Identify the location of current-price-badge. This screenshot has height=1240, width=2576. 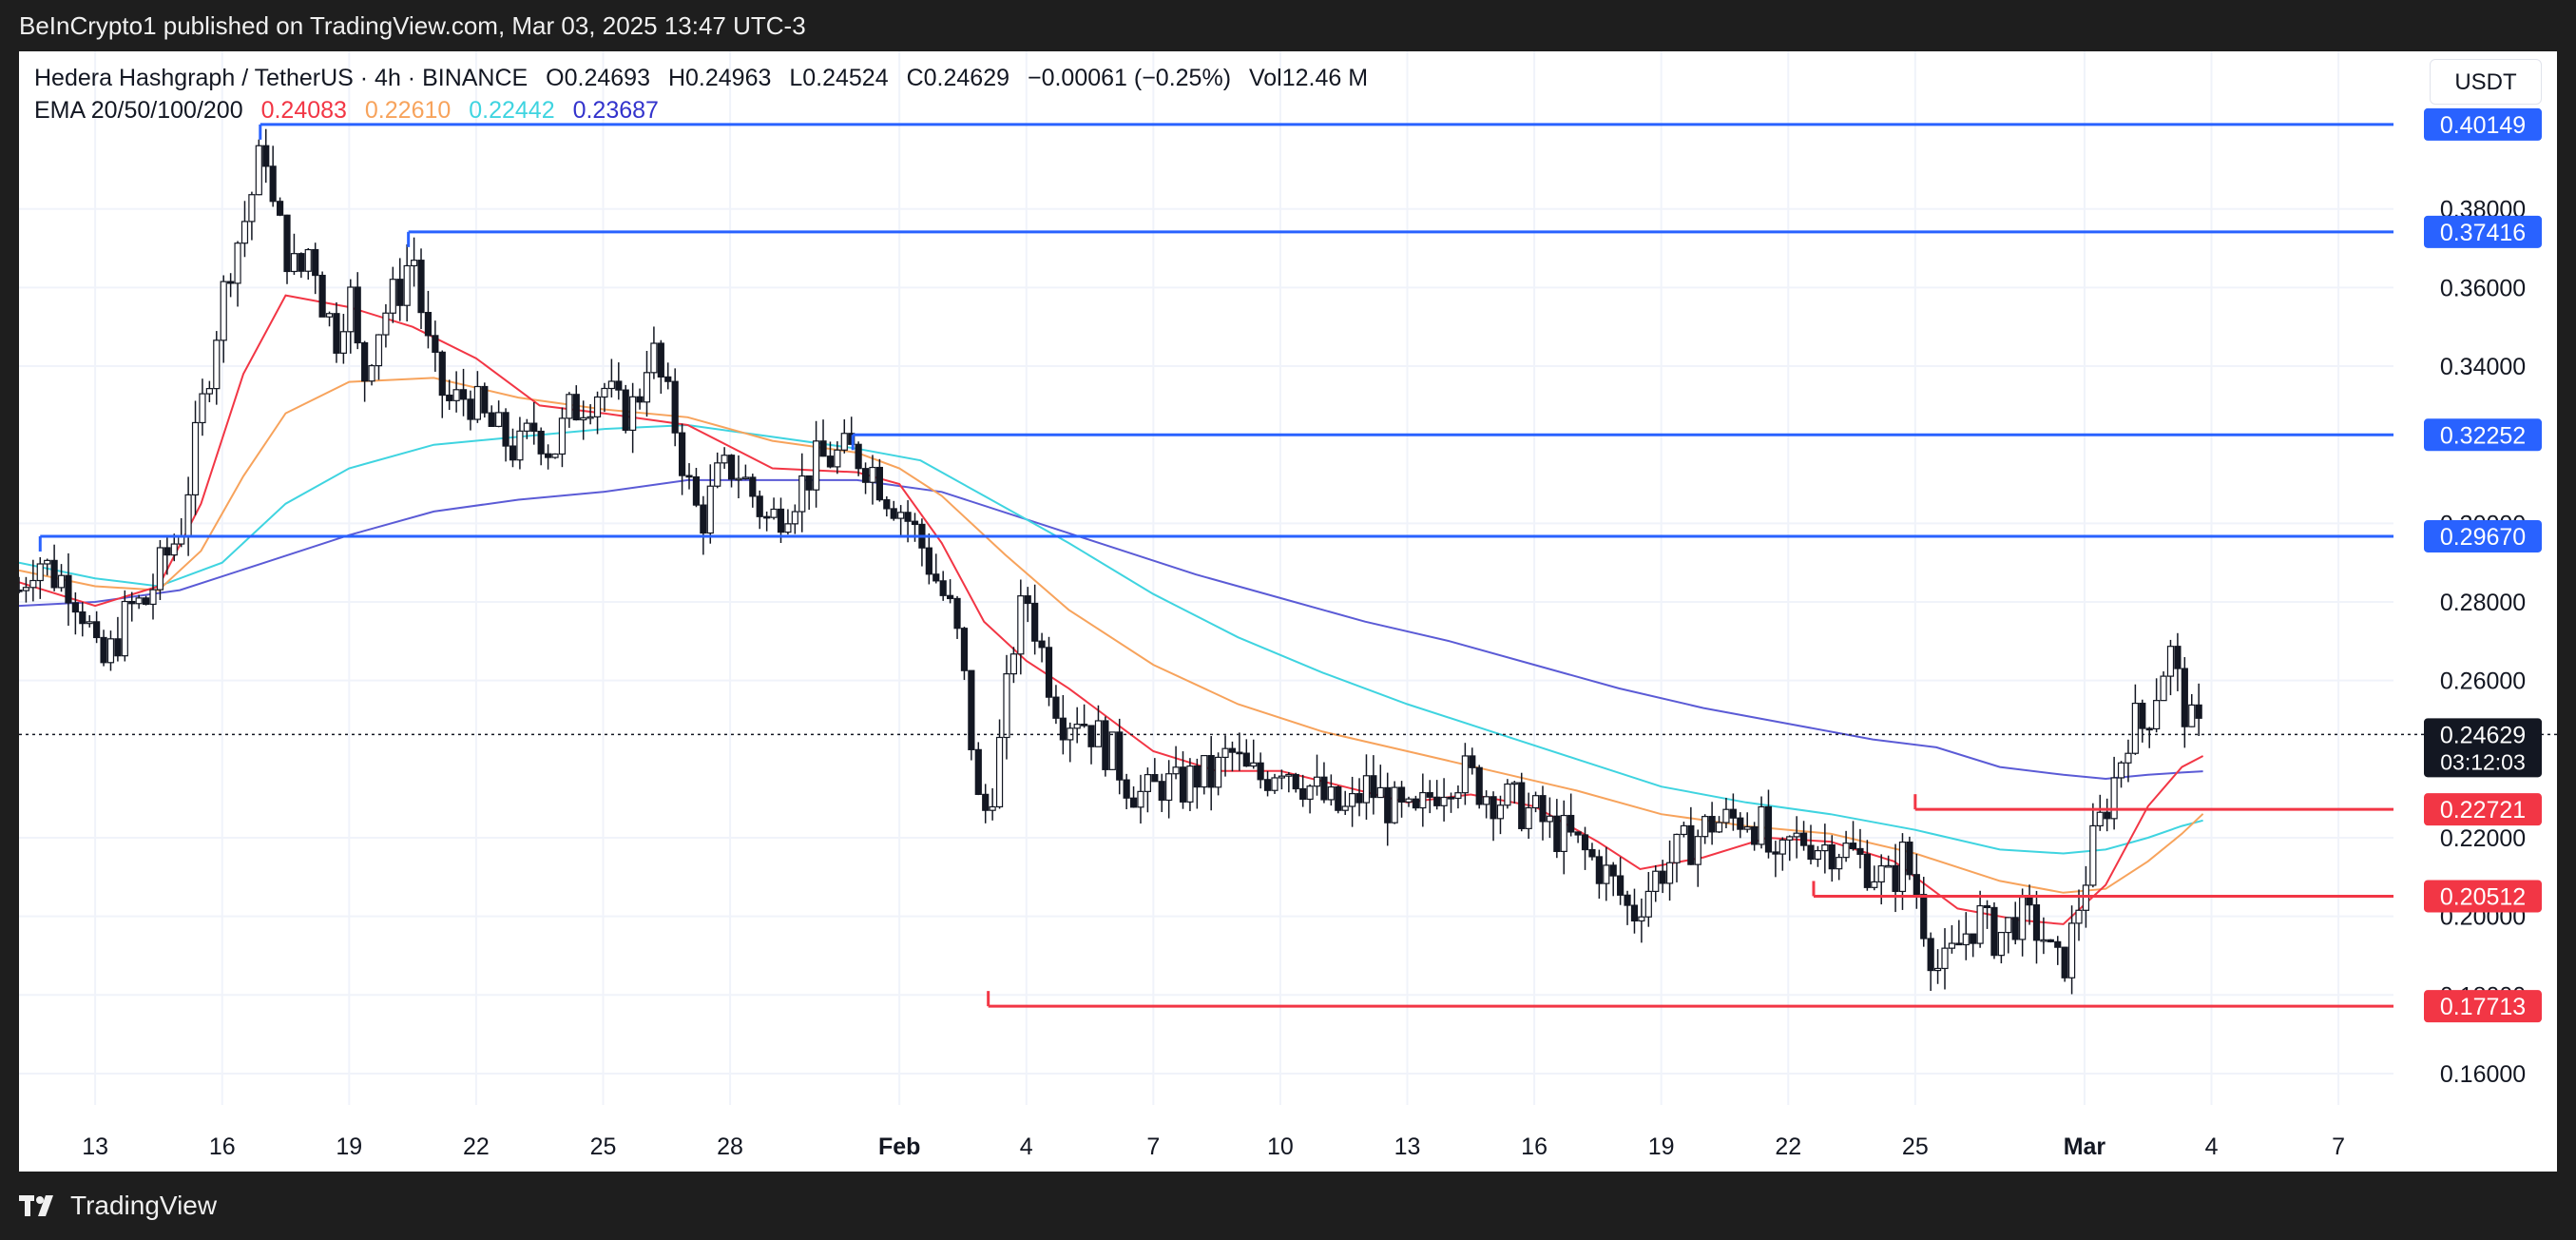
(2483, 748).